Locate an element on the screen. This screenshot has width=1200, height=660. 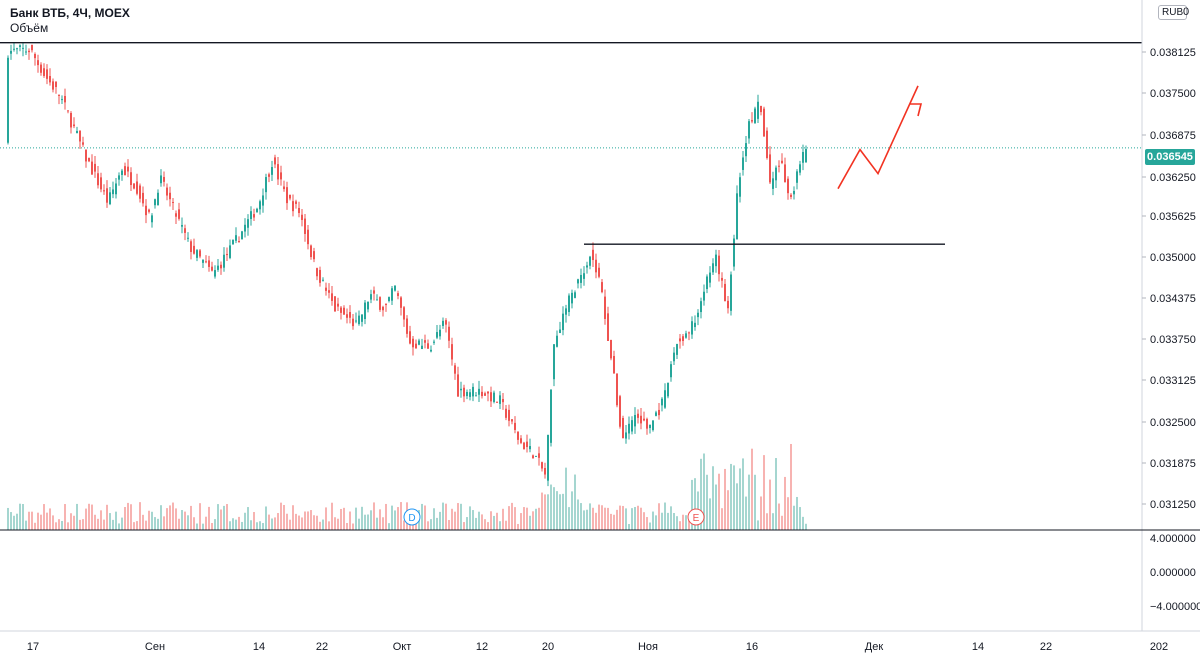
currency-badge: RUB is located at coordinates (1173, 12).